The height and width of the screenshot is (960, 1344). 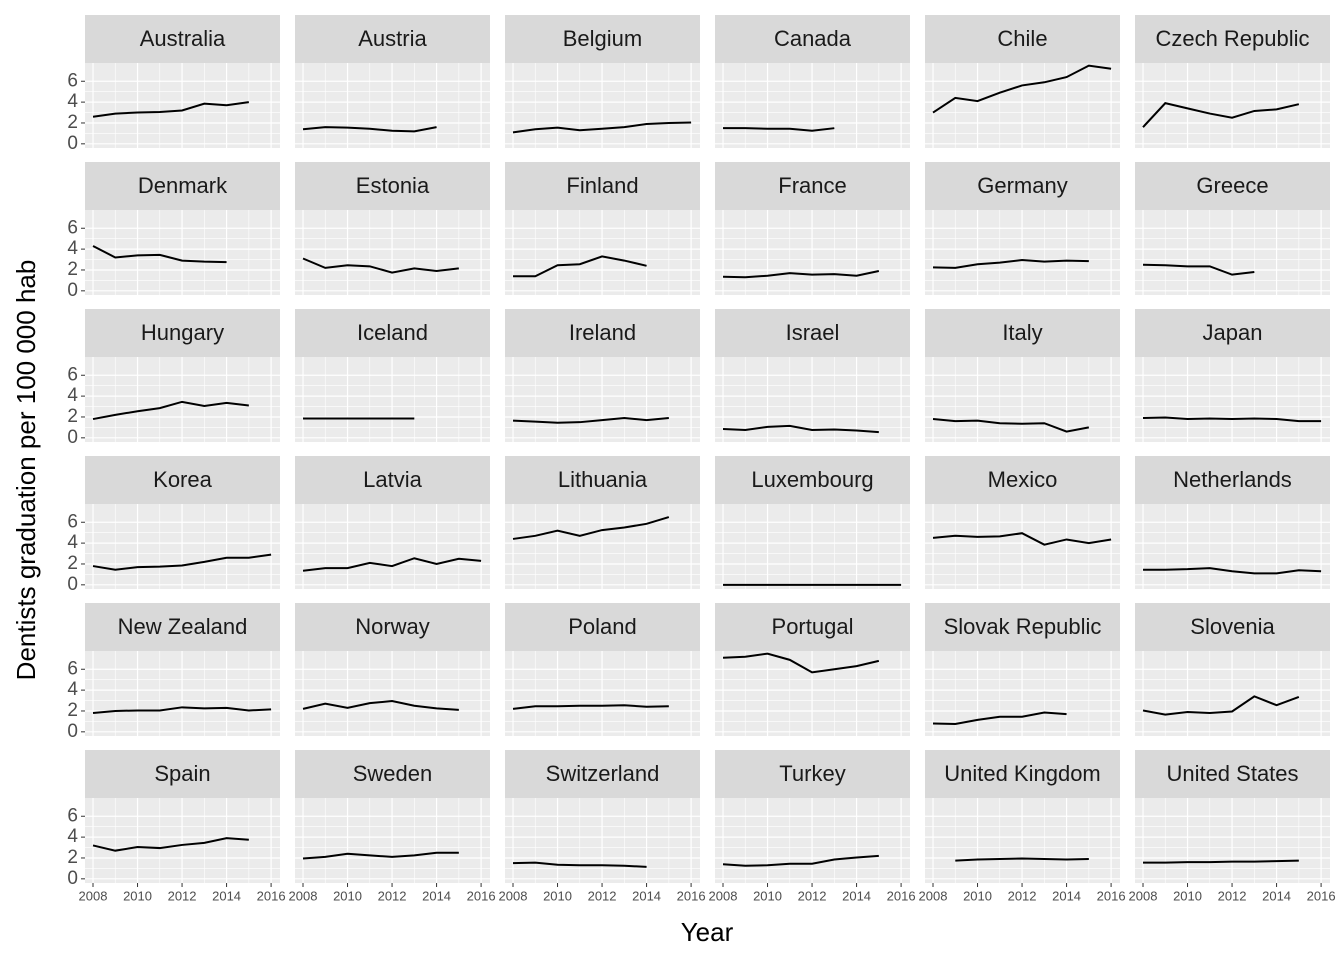 I want to click on facet-title: Japan, so click(x=1233, y=332).